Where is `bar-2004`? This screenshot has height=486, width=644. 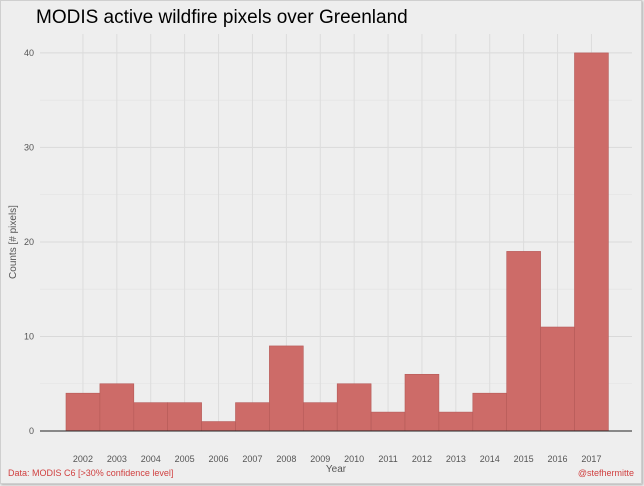 bar-2004 is located at coordinates (151, 417).